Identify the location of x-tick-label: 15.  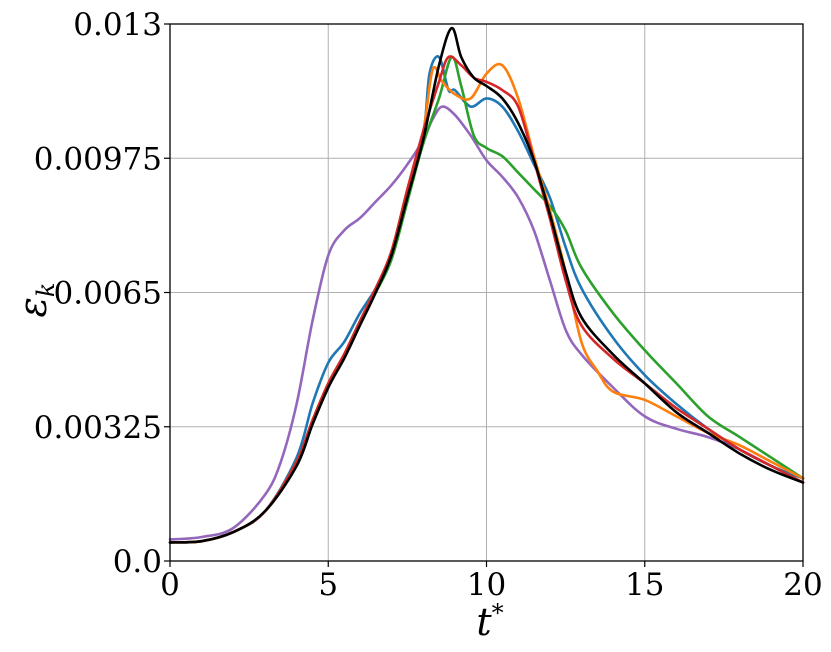
(644, 585).